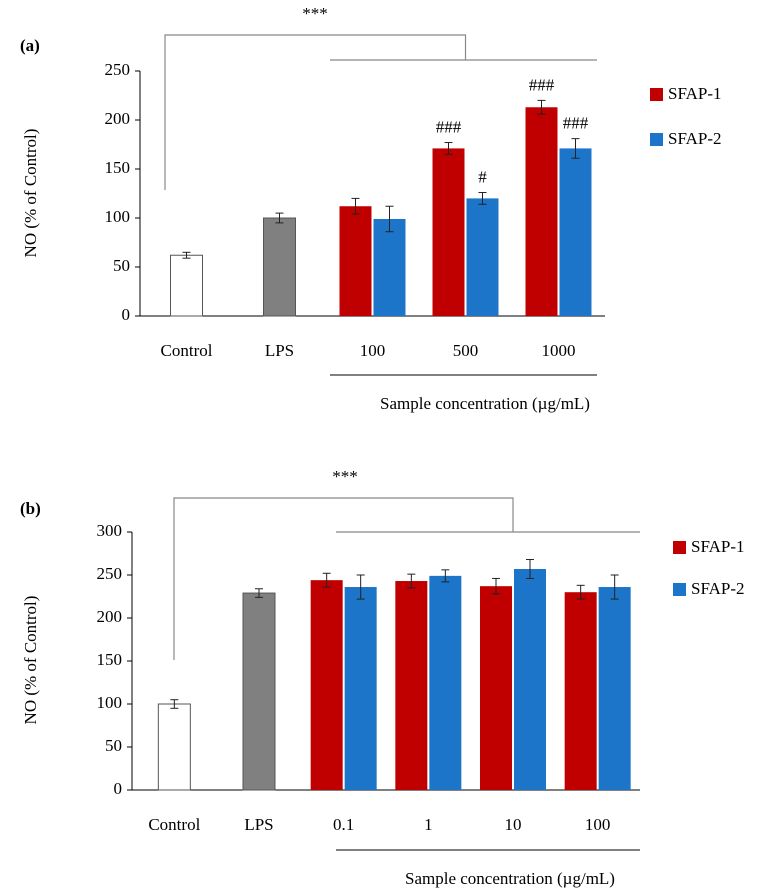 This screenshot has height=895, width=769. Describe the element at coordinates (343, 824) in the screenshot. I see `x-tick-label: 0.1` at that location.